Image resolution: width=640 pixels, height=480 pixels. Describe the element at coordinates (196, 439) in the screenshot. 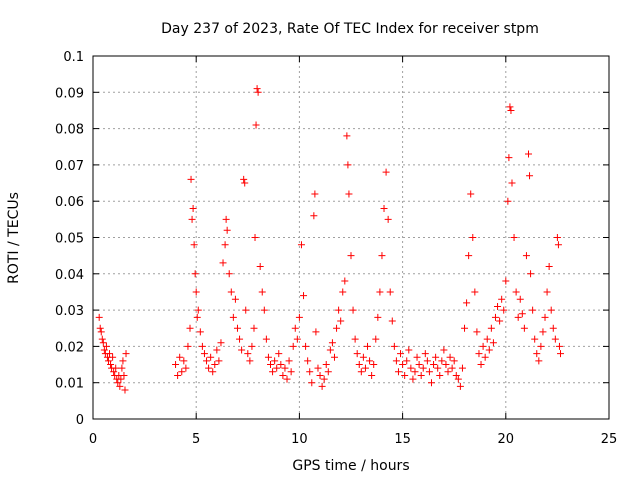

I see `x-tick-label: 5` at that location.